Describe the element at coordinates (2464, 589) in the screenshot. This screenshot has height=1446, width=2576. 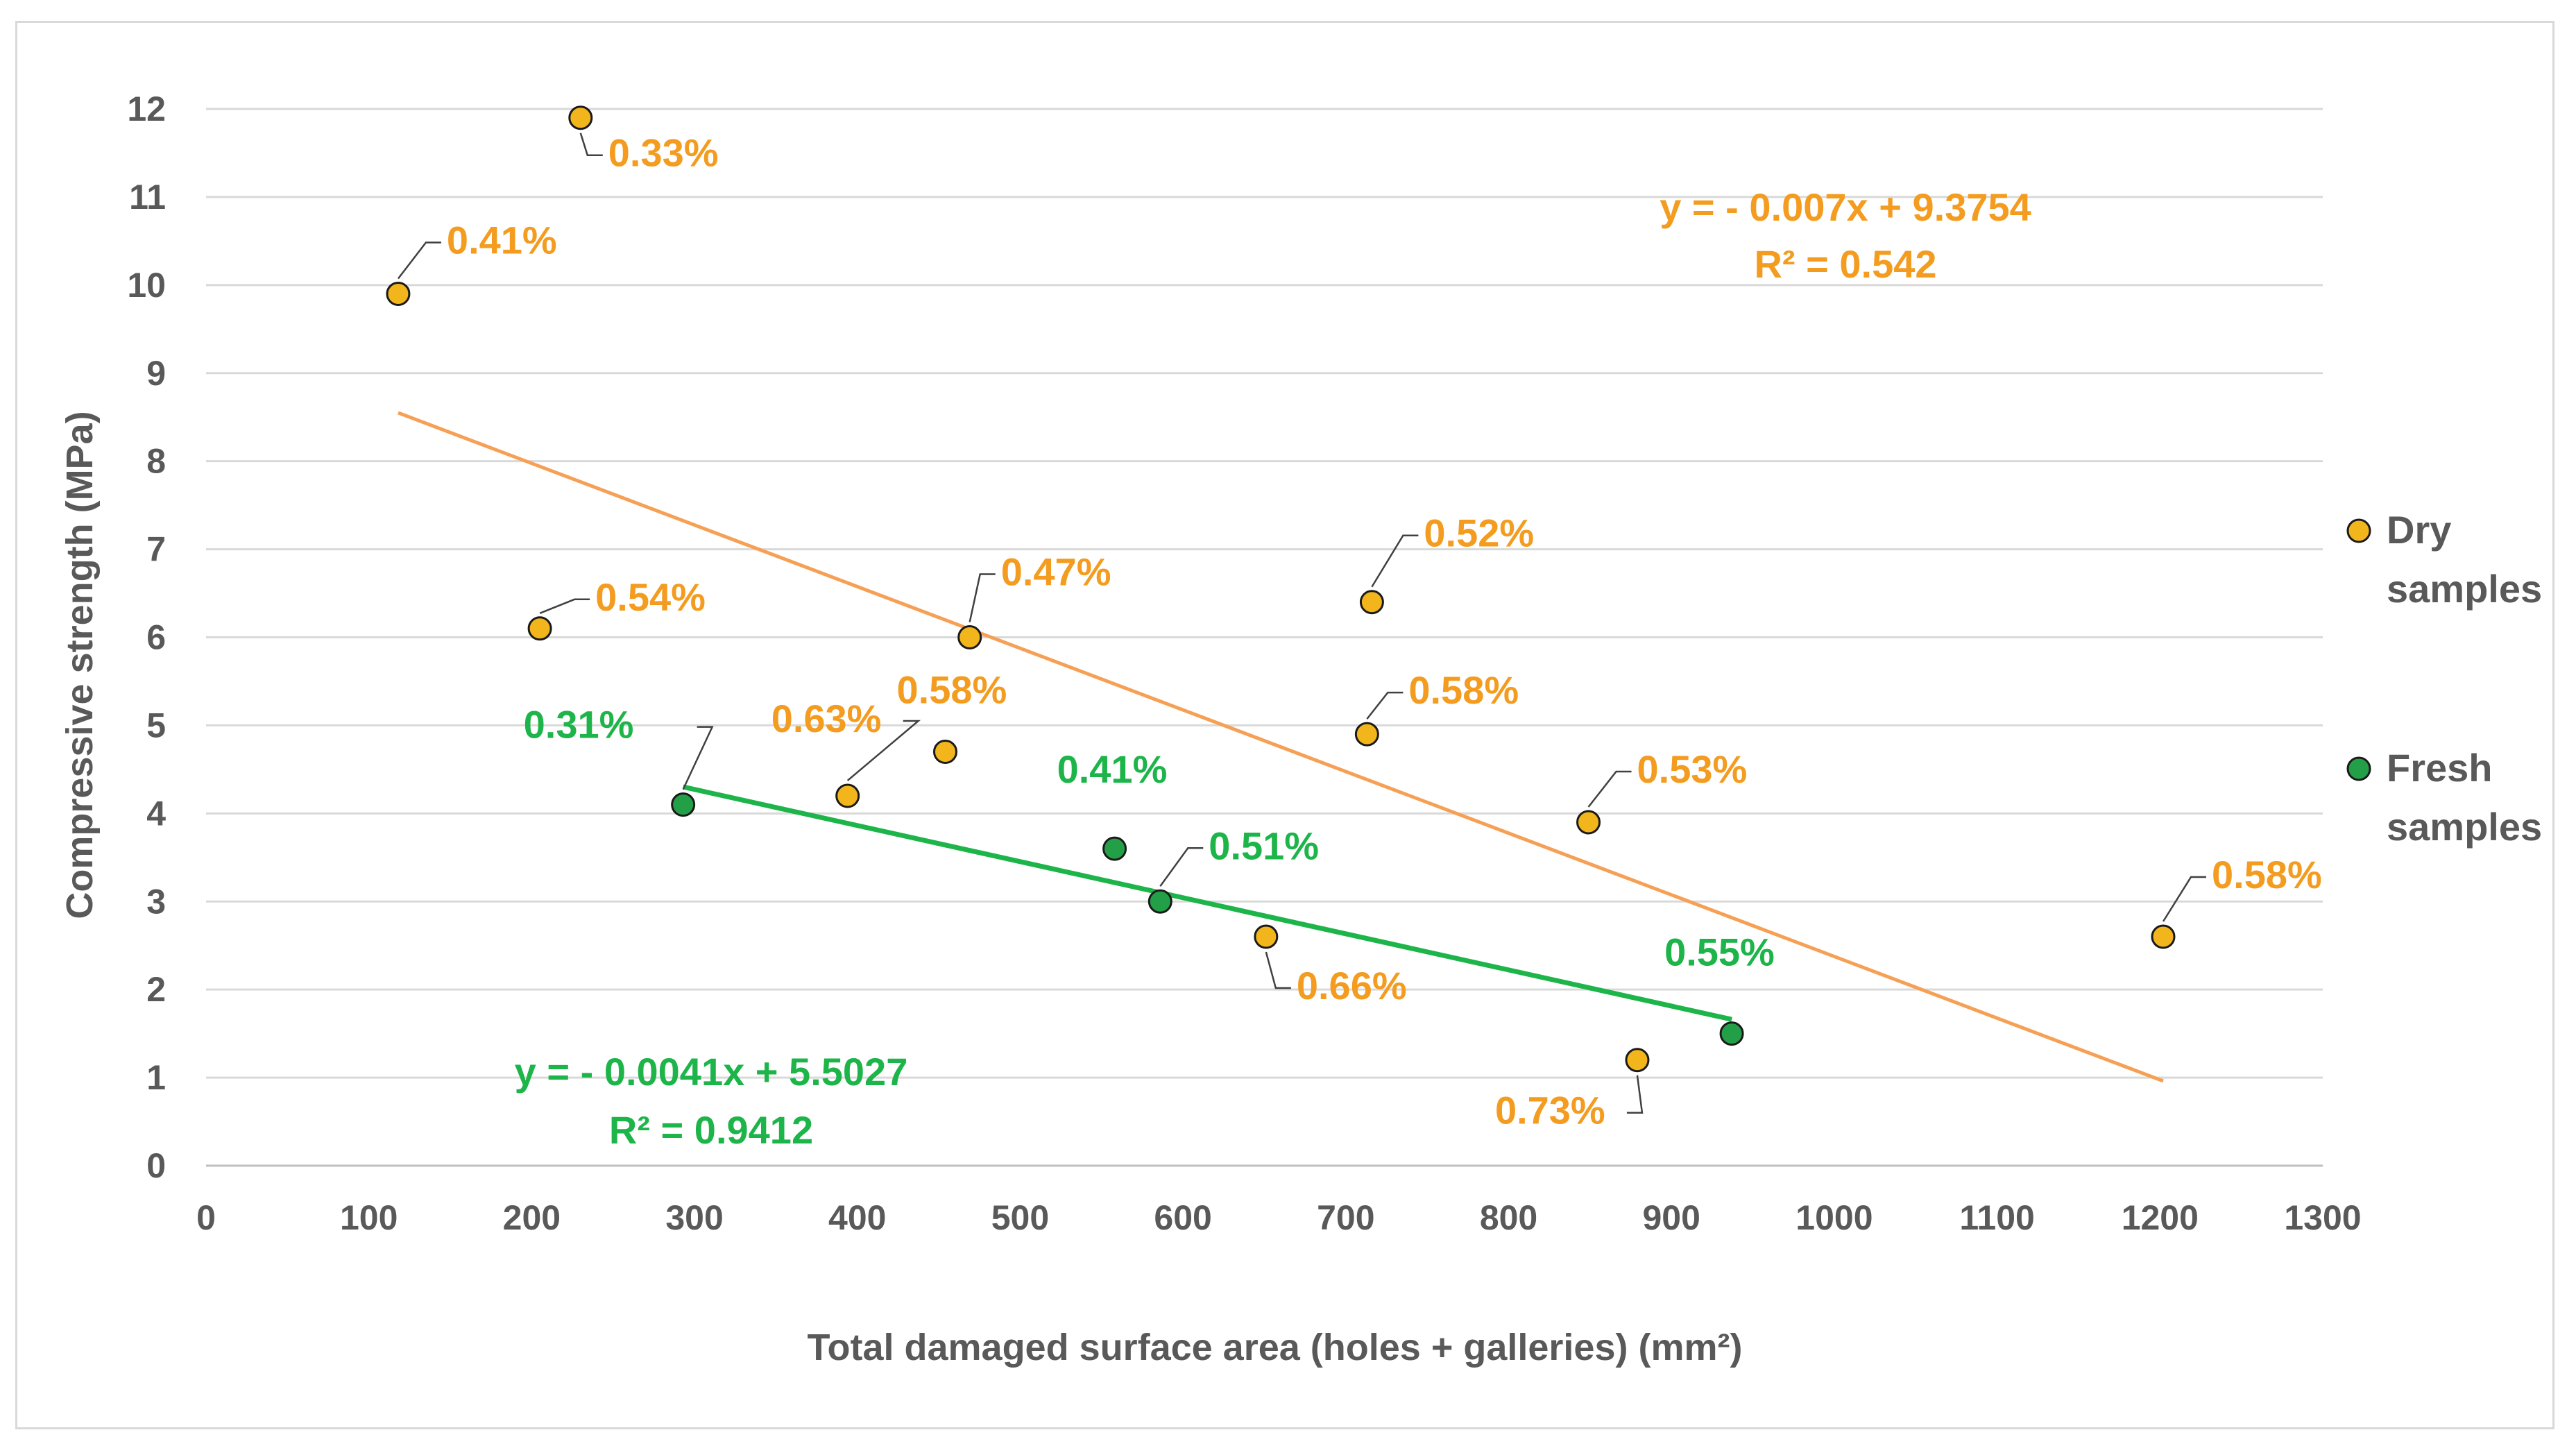
I see `legend-item-dry-label: samples` at that location.